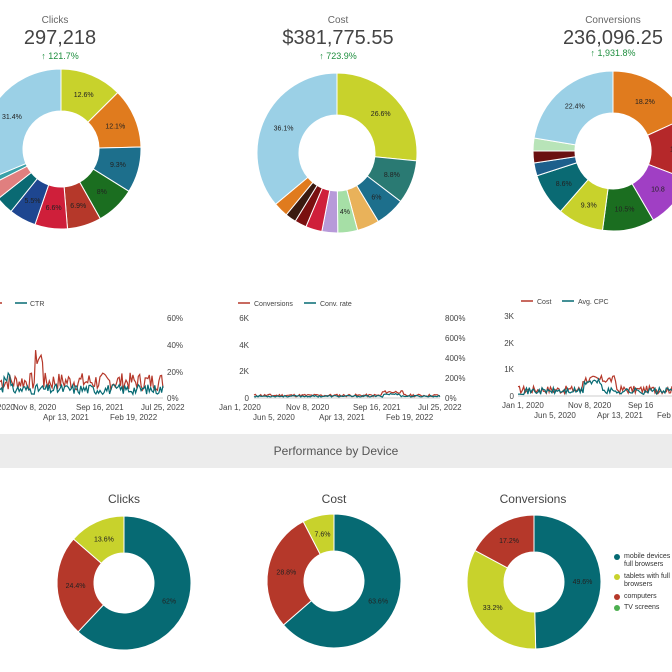  Describe the element at coordinates (613, 38) in the screenshot. I see `kpi-conversions-value: 236,096.25` at that location.